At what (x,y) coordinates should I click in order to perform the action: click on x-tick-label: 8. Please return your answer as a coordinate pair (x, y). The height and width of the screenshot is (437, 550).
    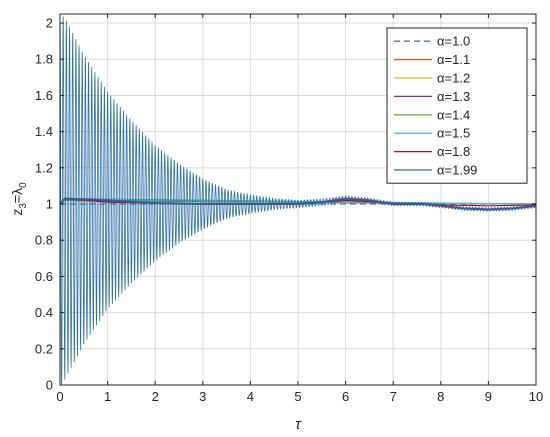
    Looking at the image, I should click on (440, 396).